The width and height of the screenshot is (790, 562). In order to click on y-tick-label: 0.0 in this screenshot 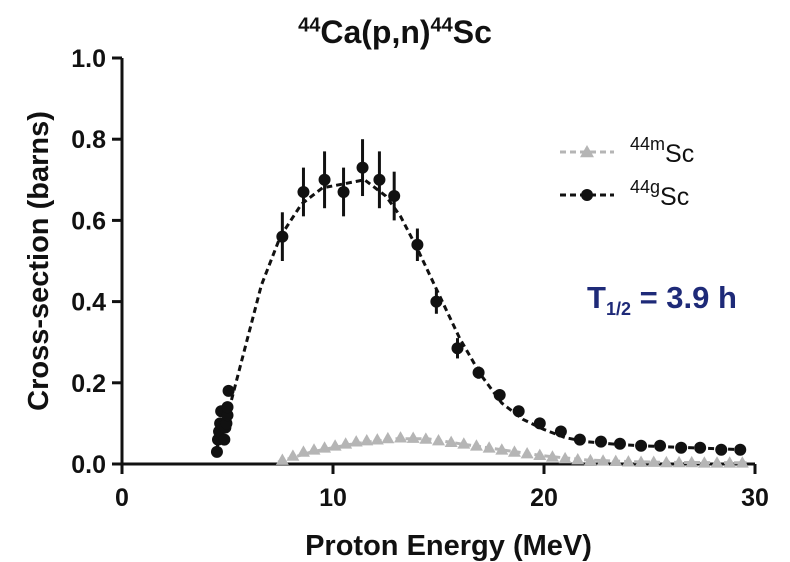, I will do `click(88, 465)`.